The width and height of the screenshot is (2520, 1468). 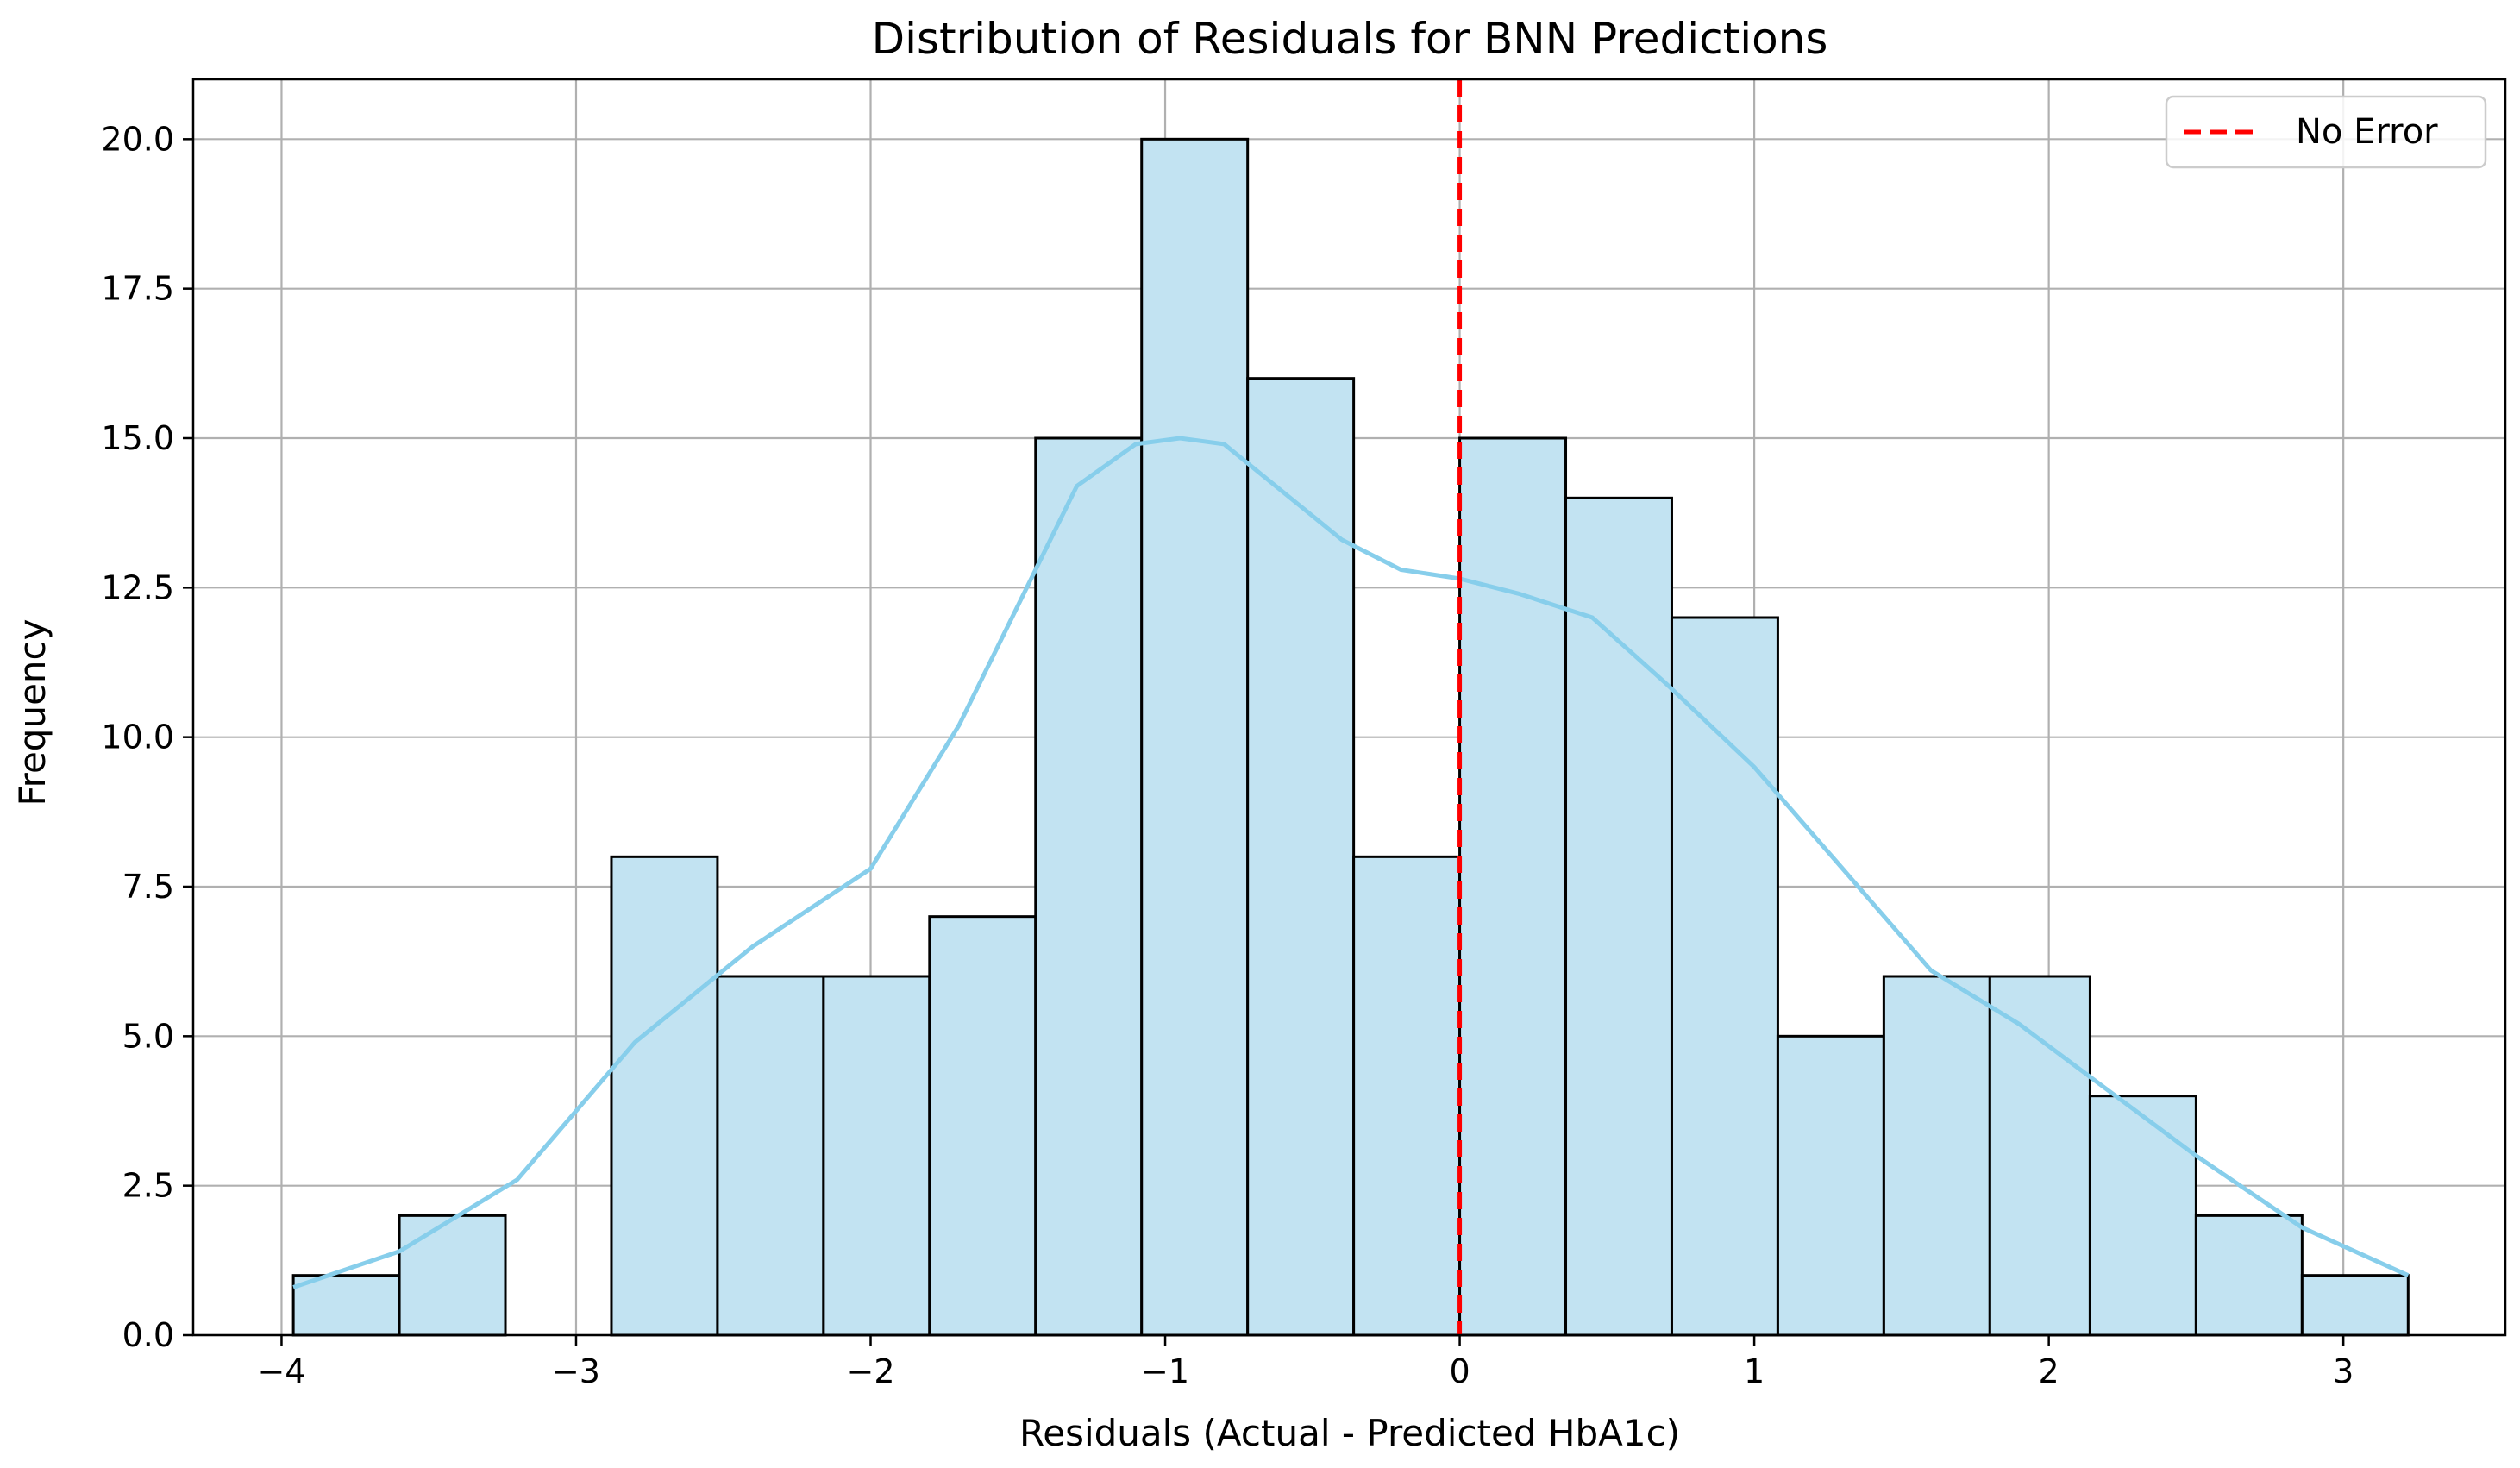 What do you see at coordinates (1754, 1371) in the screenshot?
I see `x-tick-label-5: 1` at bounding box center [1754, 1371].